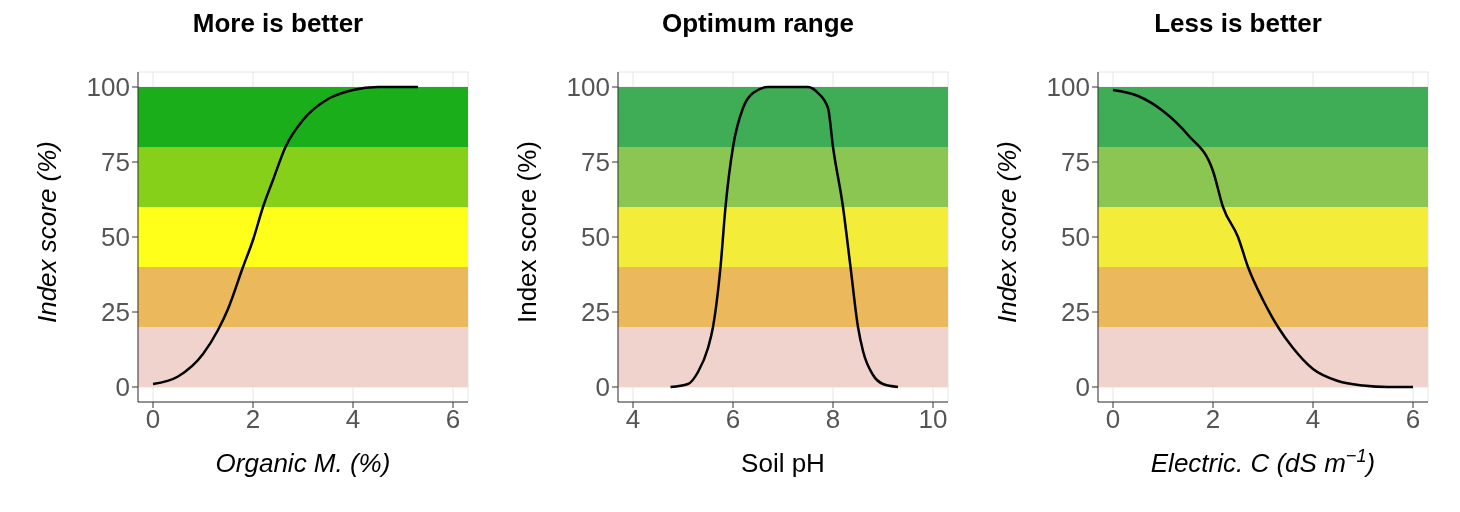 The height and width of the screenshot is (512, 1460). I want to click on chart-title: More is better, so click(278, 24).